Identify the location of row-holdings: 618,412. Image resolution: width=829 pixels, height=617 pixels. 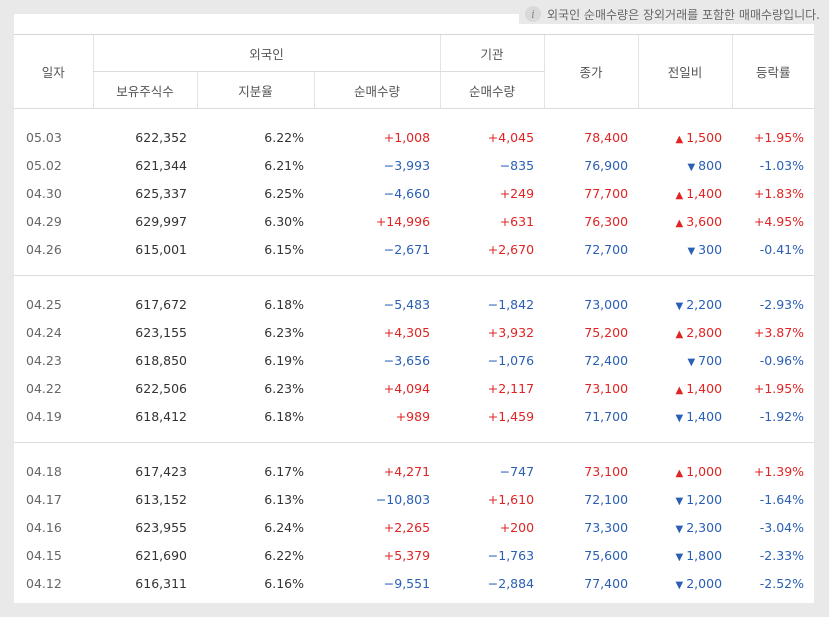
(161, 416).